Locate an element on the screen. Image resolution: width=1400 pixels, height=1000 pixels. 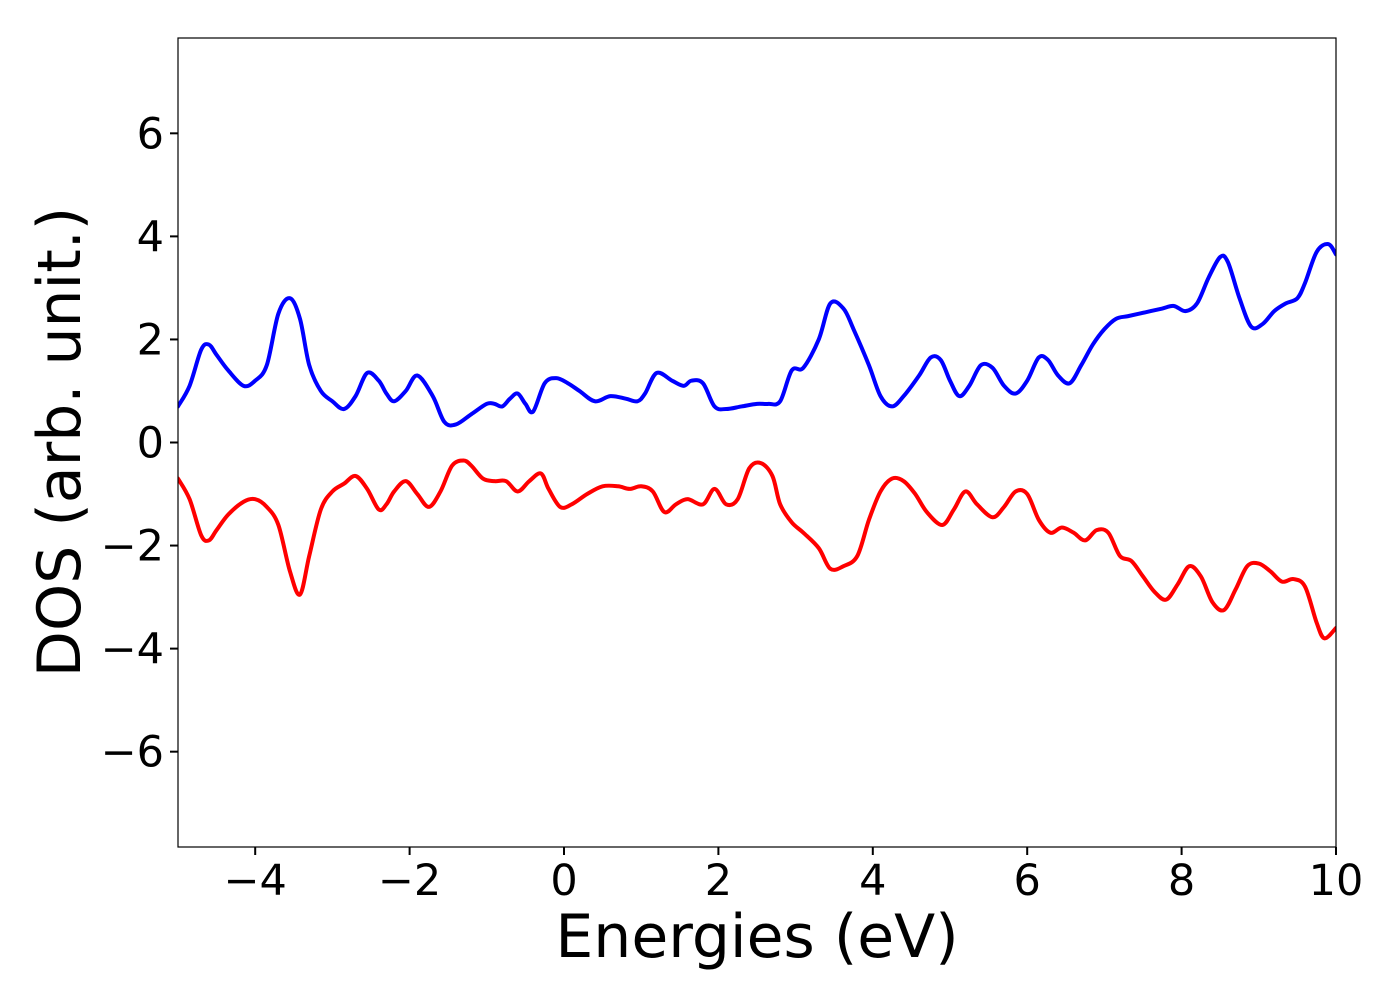
x-axis: −4 −2 0 2 4 6 8 10 is located at coordinates (794, 876).